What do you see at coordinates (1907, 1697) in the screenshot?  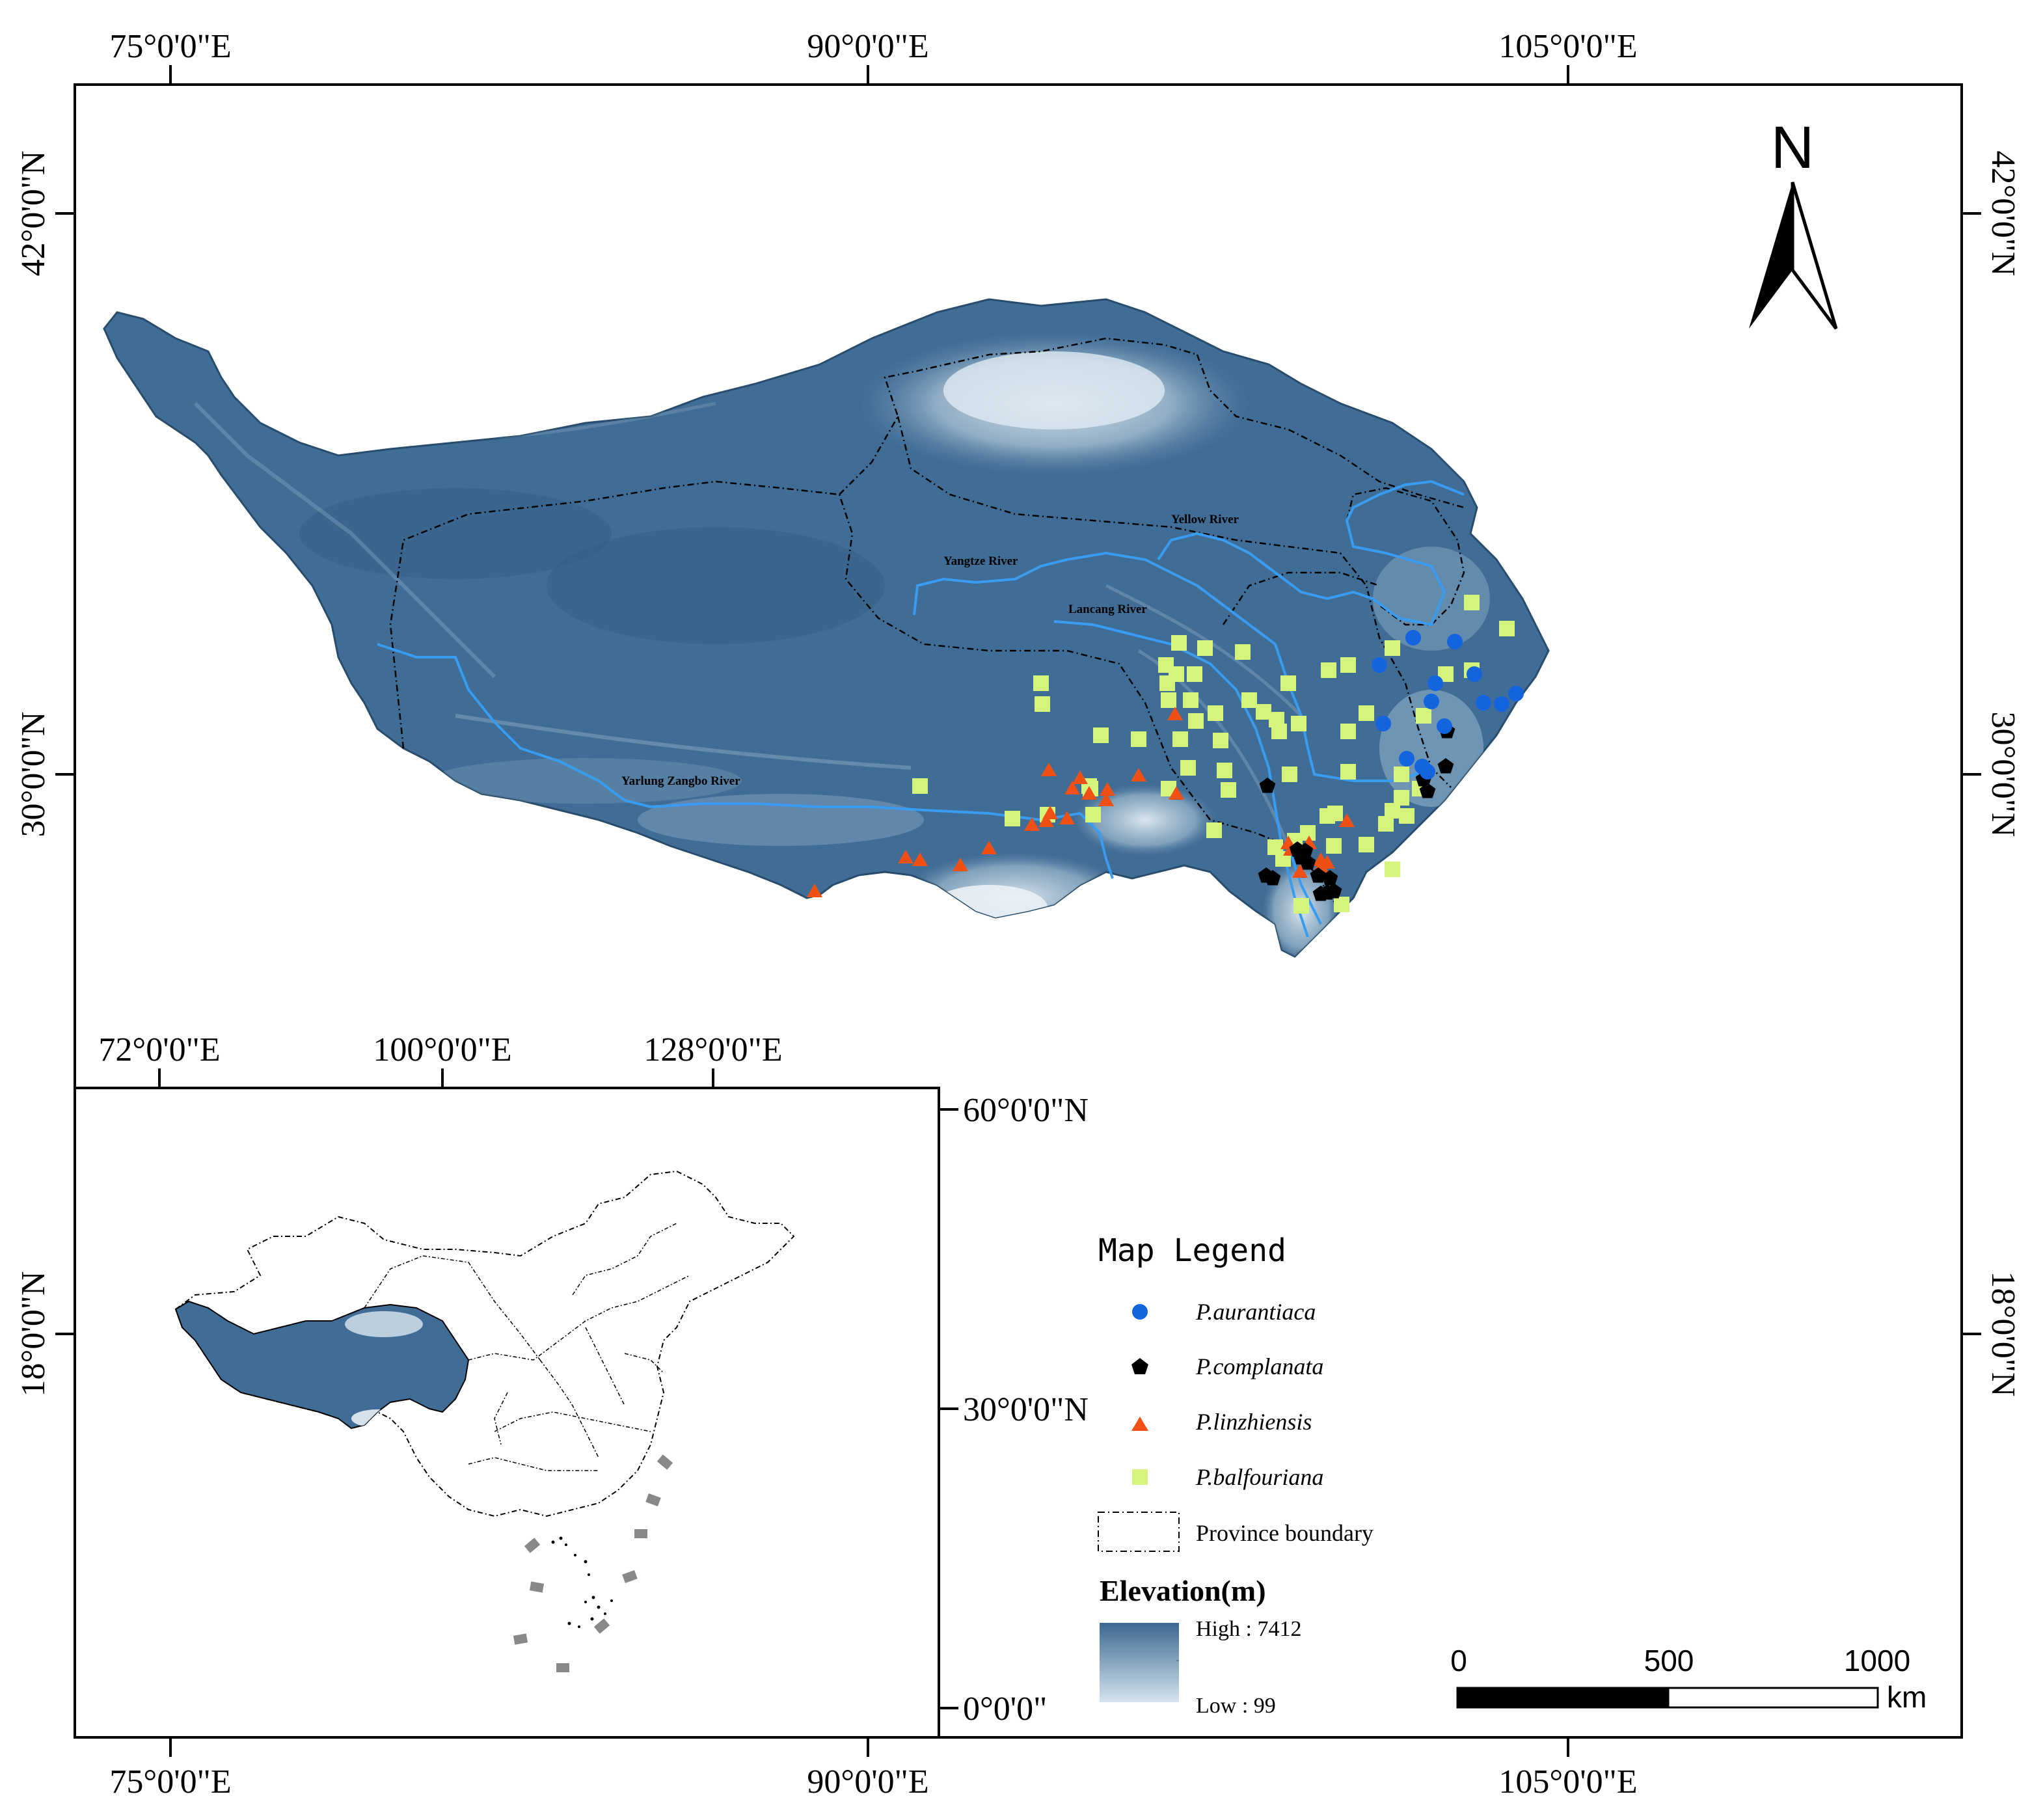 I see `scale-unit: km` at bounding box center [1907, 1697].